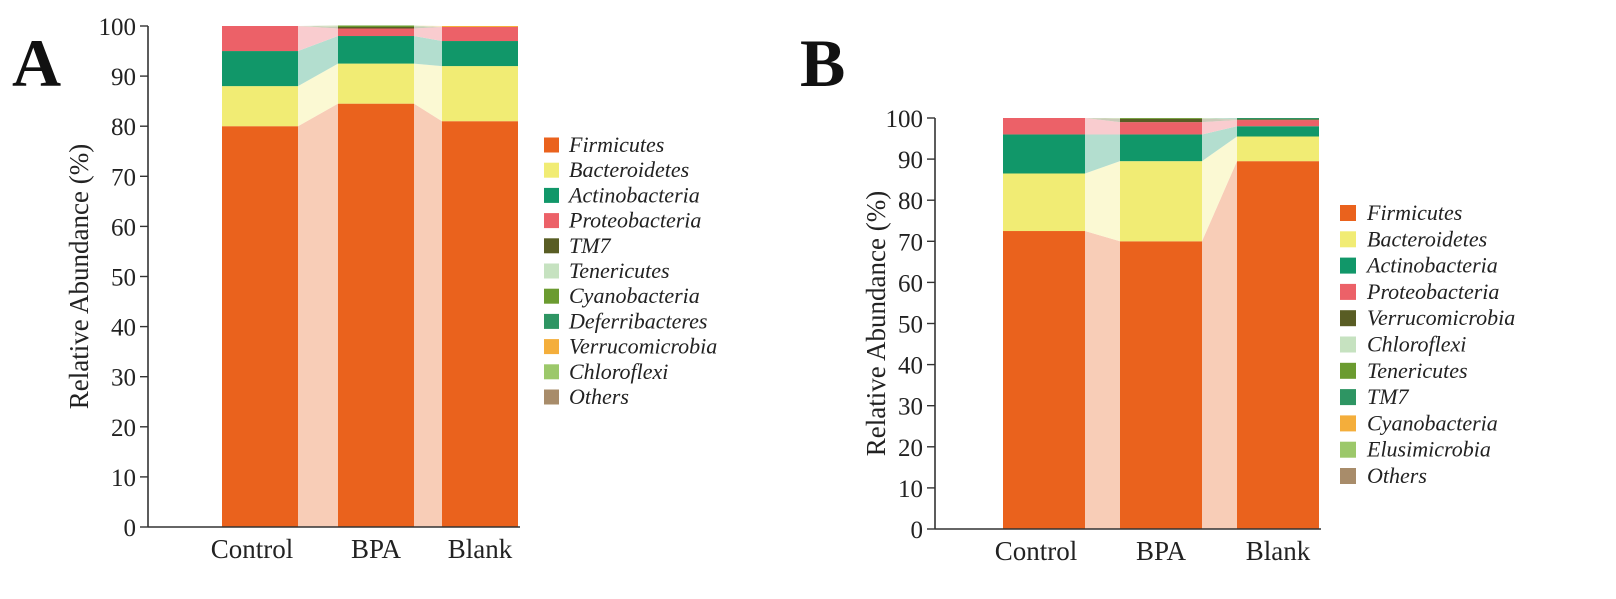 The image size is (1616, 599). I want to click on y-tick-label: 90, so click(123, 77).